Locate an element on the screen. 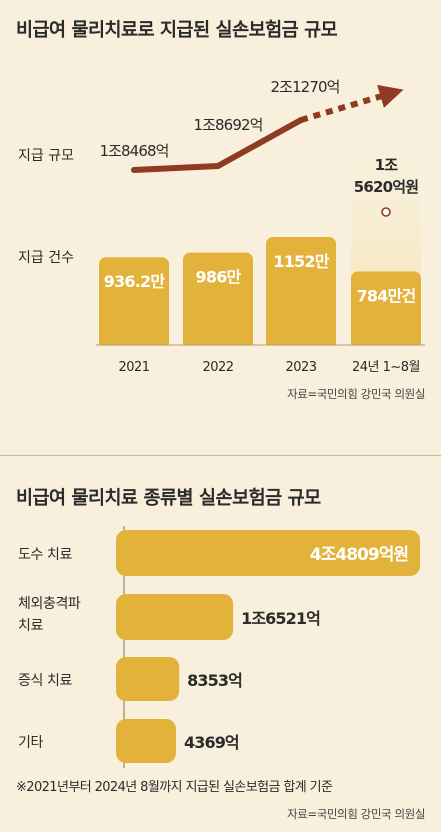 The image size is (441, 832). x-tick-1: 2022 is located at coordinates (217, 367).